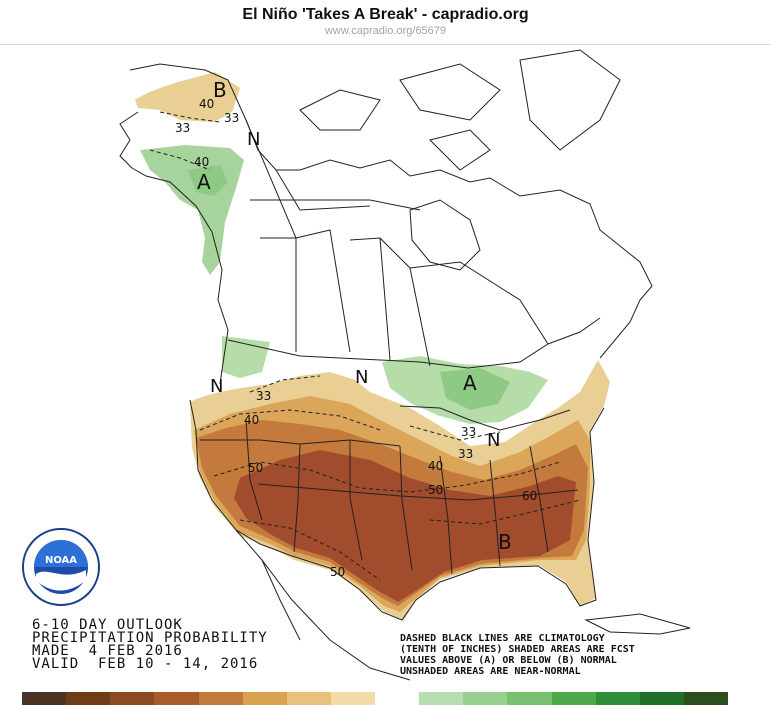 This screenshot has width=771, height=705. What do you see at coordinates (529, 496) in the screenshot?
I see `value-60-southeast: 60` at bounding box center [529, 496].